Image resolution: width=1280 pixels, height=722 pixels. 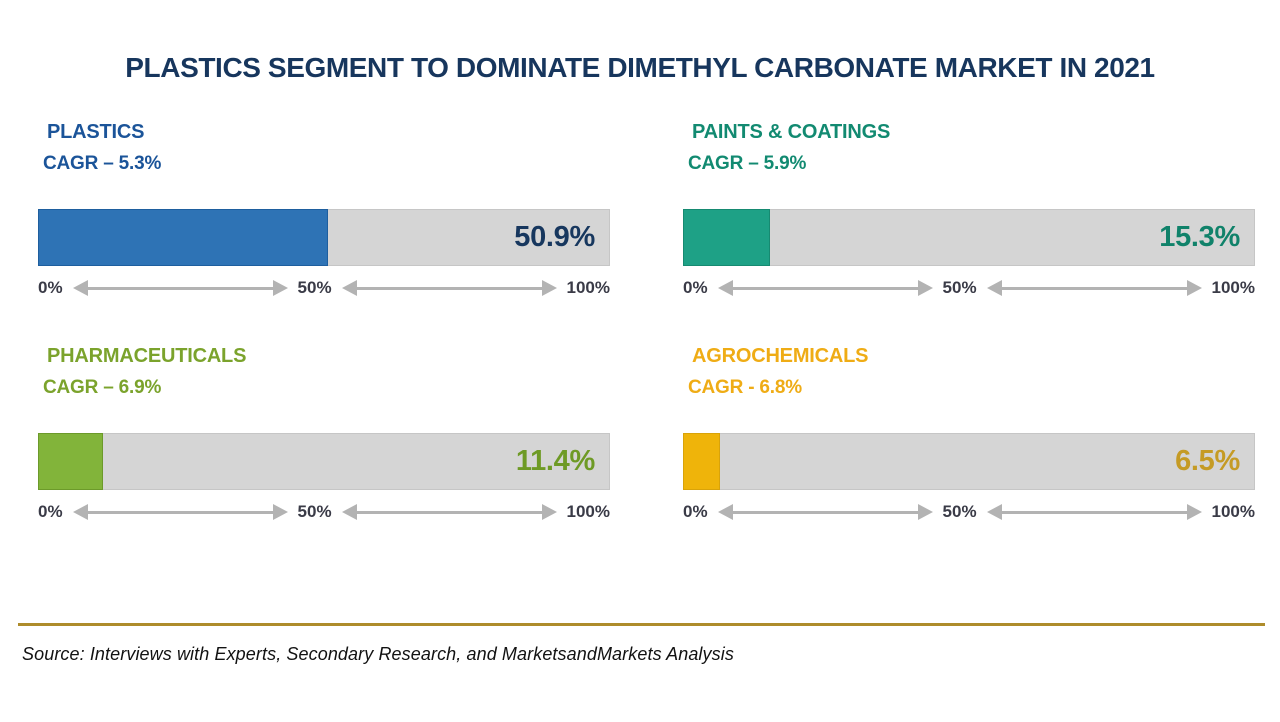 What do you see at coordinates (324, 461) in the screenshot?
I see `bar-track: 11.4%` at bounding box center [324, 461].